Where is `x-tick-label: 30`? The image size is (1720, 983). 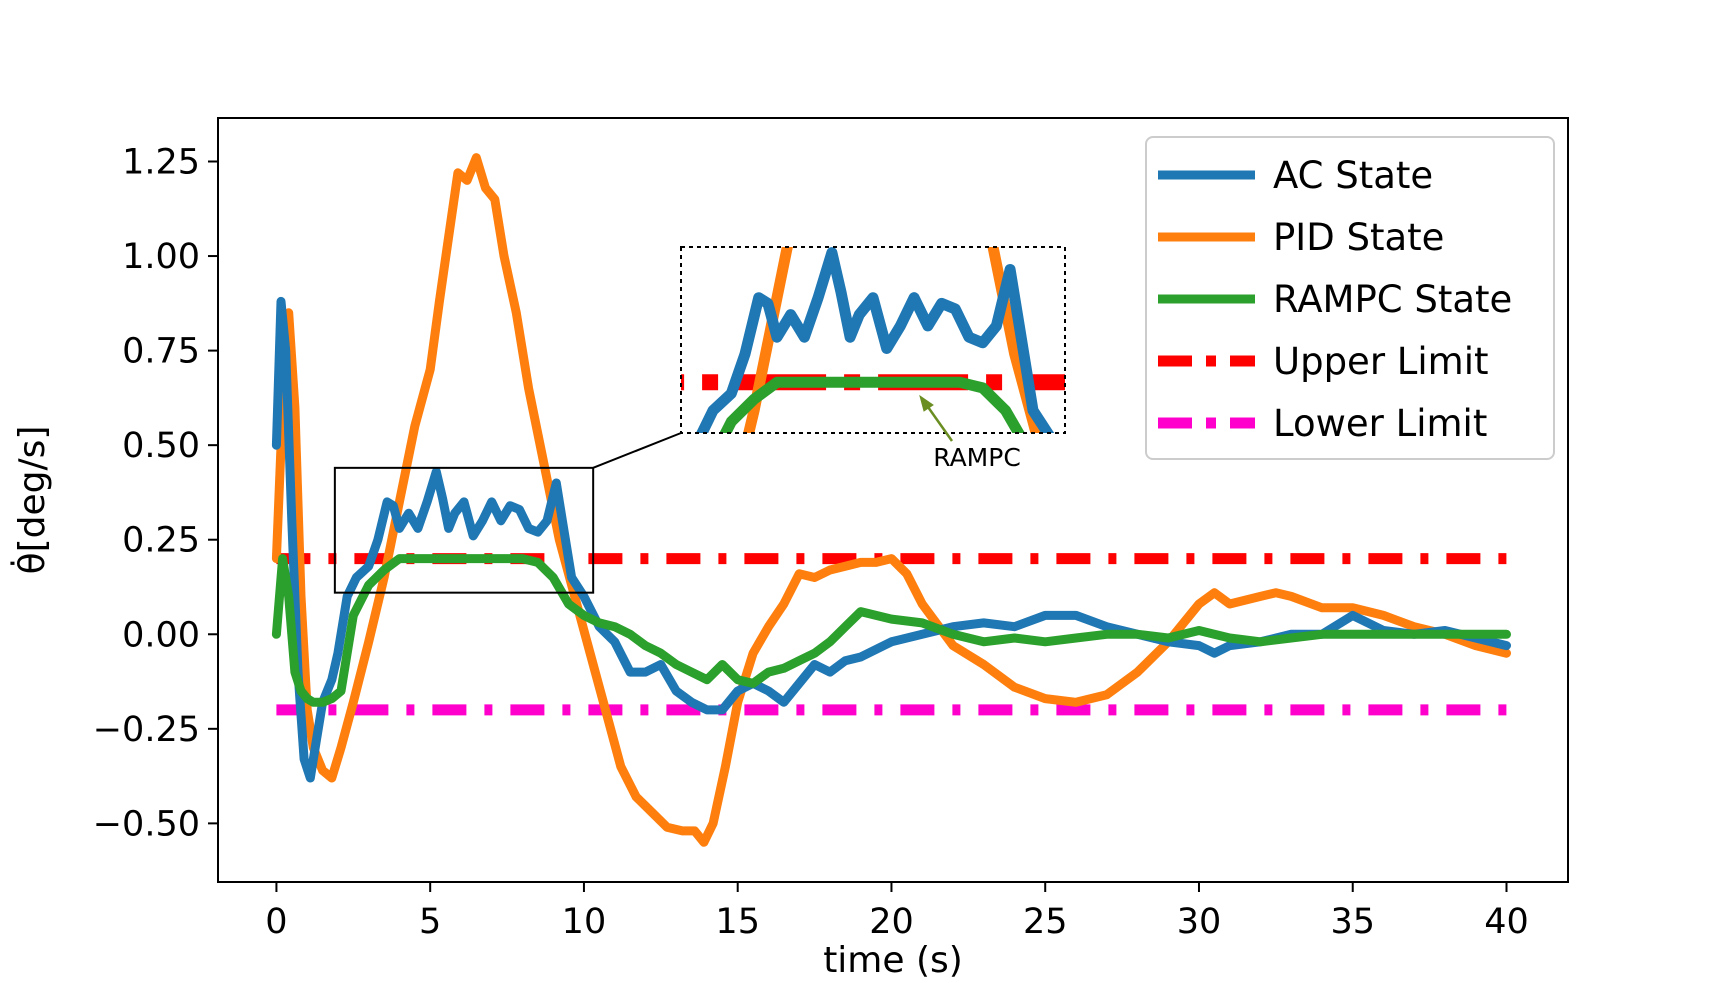 x-tick-label: 30 is located at coordinates (1199, 922).